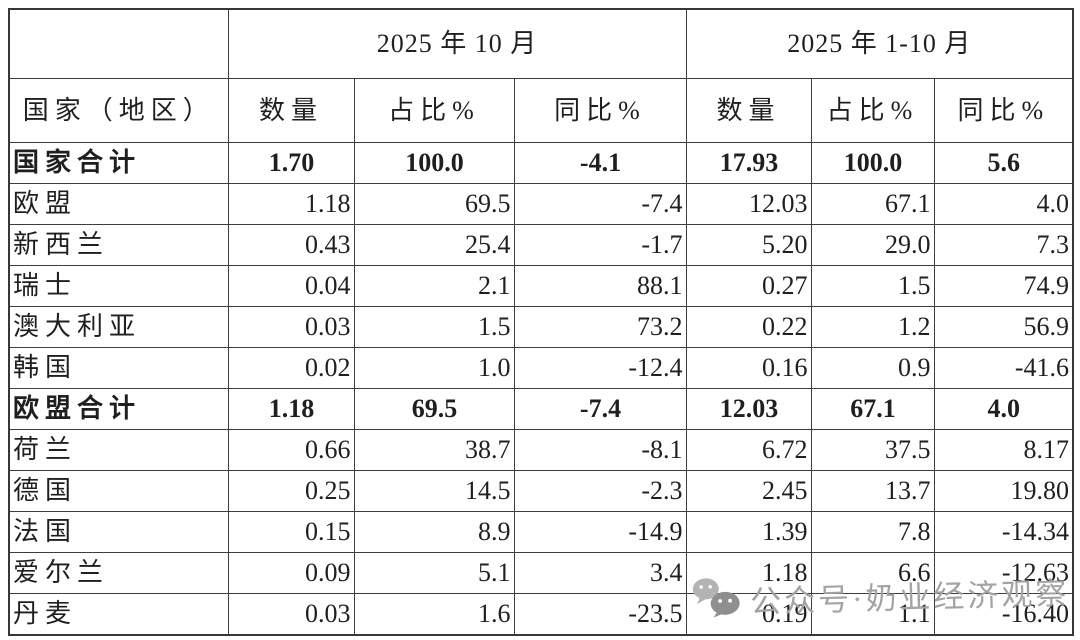  What do you see at coordinates (600, 450) in the screenshot?
I see `value-cell: -8.1` at bounding box center [600, 450].